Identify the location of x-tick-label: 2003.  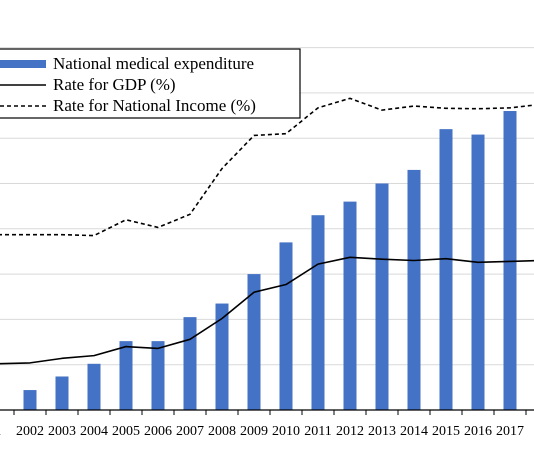
(62, 431).